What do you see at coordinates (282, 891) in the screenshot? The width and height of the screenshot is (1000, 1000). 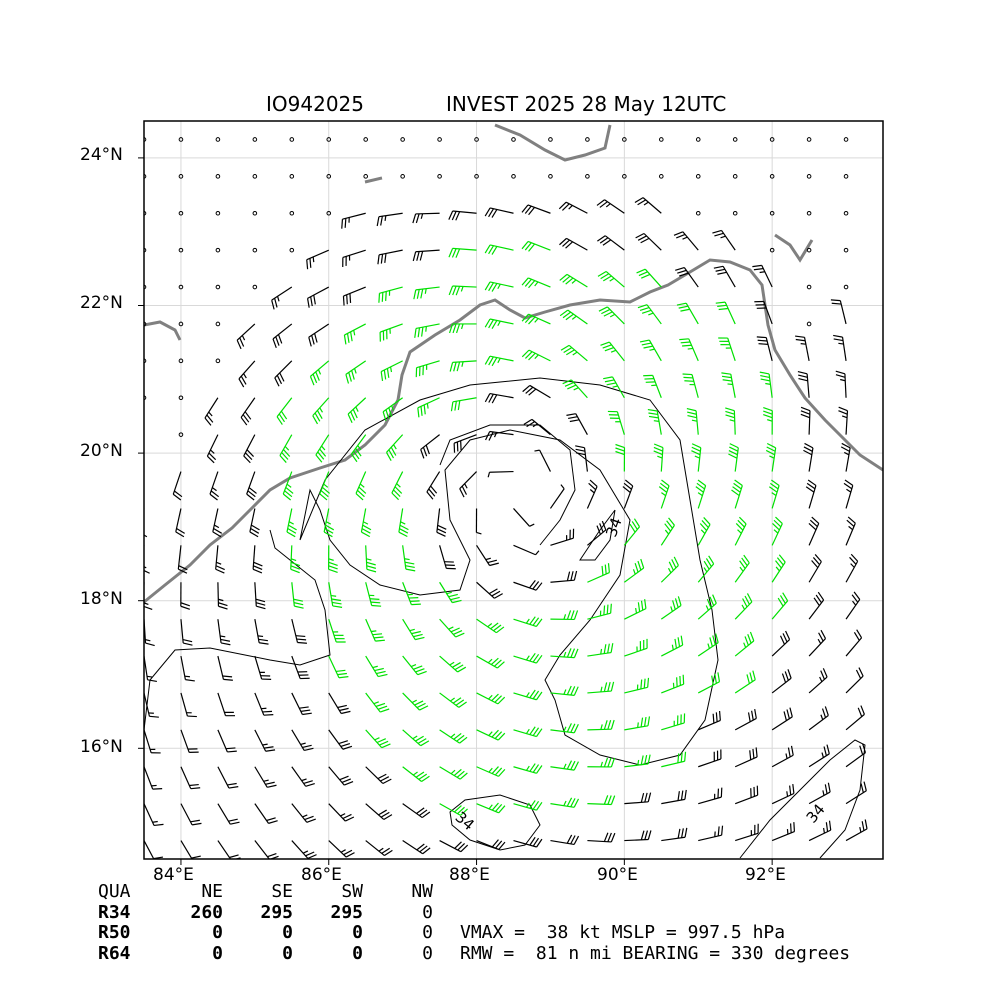 I see `header-se: SE` at bounding box center [282, 891].